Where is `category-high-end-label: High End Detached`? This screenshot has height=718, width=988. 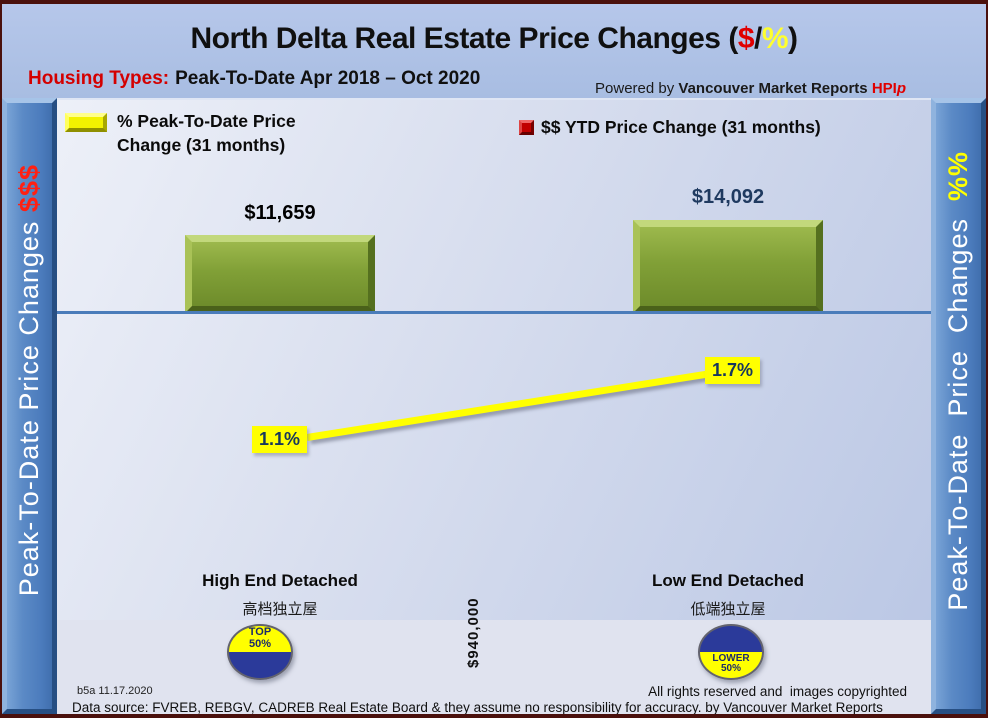
category-high-end-label: High End Detached is located at coordinates (280, 580).